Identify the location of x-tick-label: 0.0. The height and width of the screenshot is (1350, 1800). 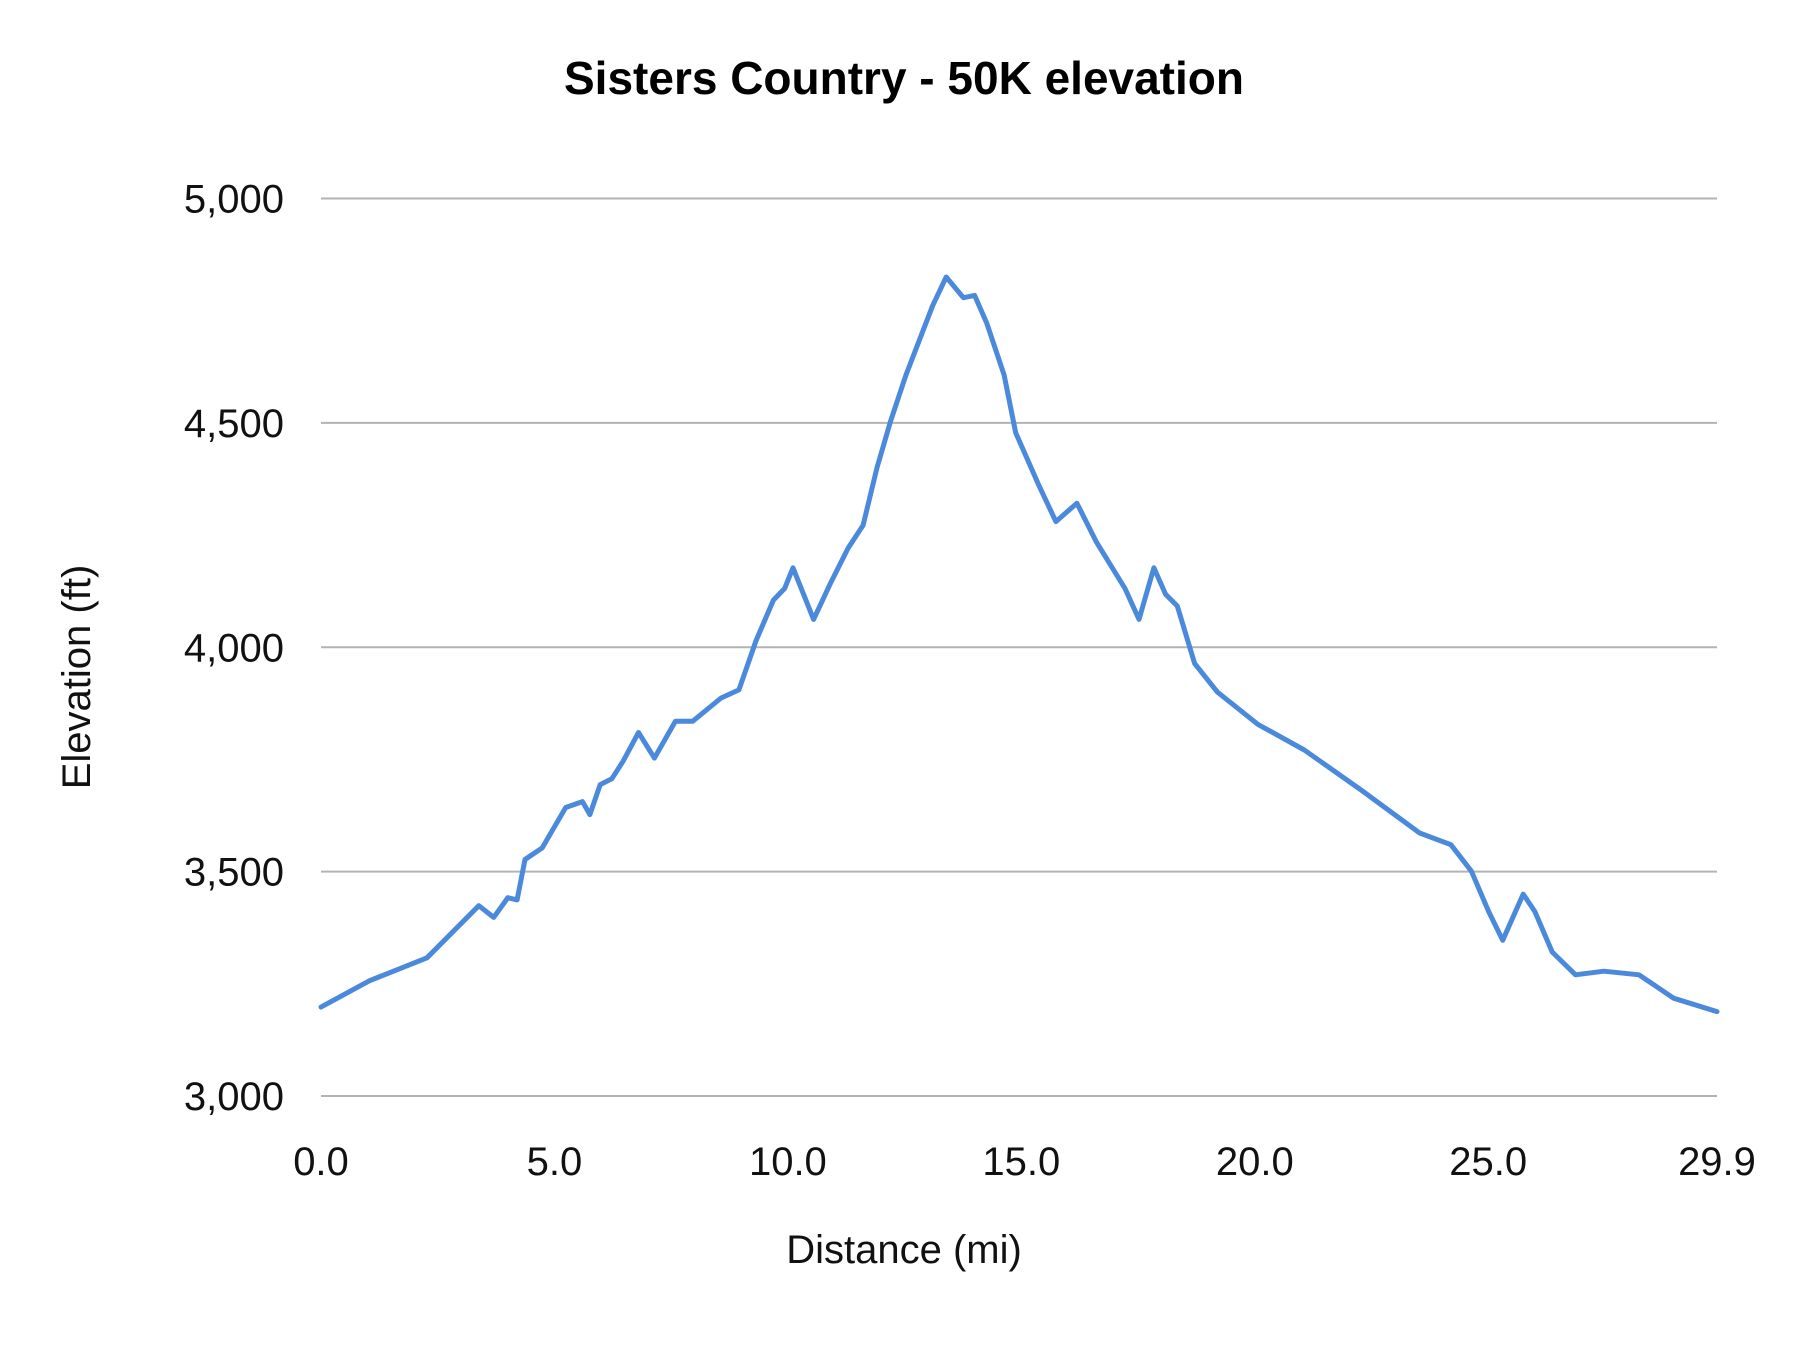
(321, 1162).